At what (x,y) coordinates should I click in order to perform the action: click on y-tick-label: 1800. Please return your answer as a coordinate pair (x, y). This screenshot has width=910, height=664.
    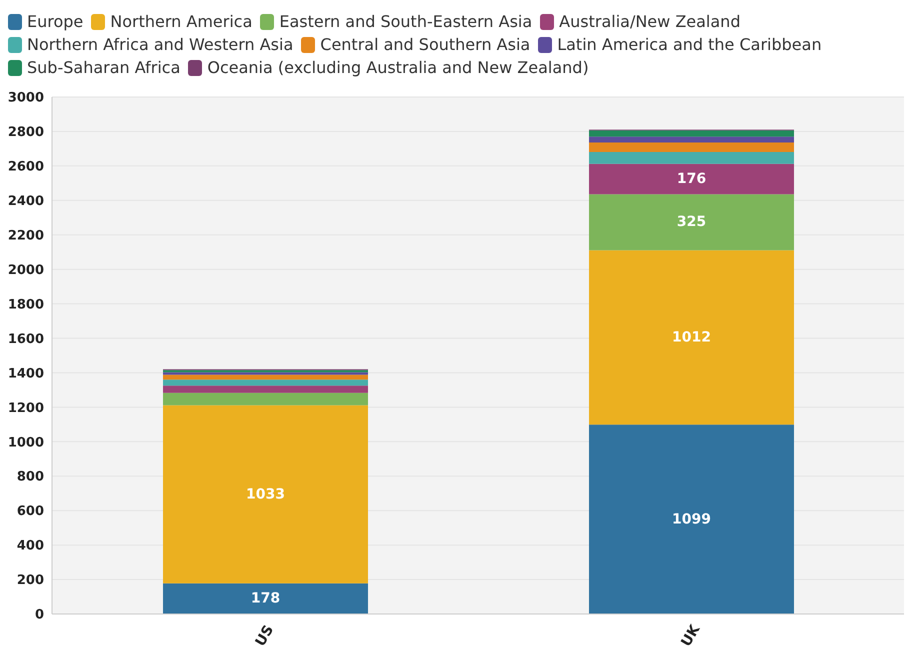
    Looking at the image, I should click on (26, 304).